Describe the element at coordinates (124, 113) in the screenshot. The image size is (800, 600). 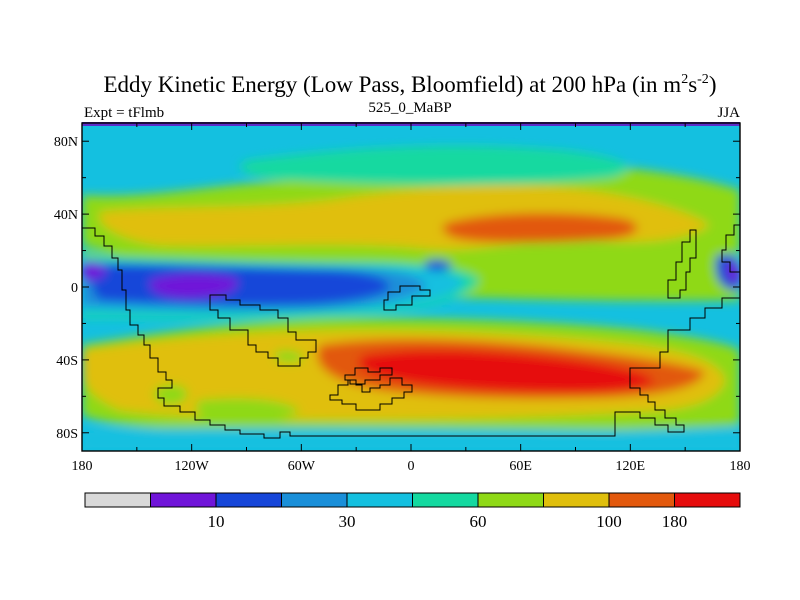
I see `experiment-label: Expt = tFlmb` at that location.